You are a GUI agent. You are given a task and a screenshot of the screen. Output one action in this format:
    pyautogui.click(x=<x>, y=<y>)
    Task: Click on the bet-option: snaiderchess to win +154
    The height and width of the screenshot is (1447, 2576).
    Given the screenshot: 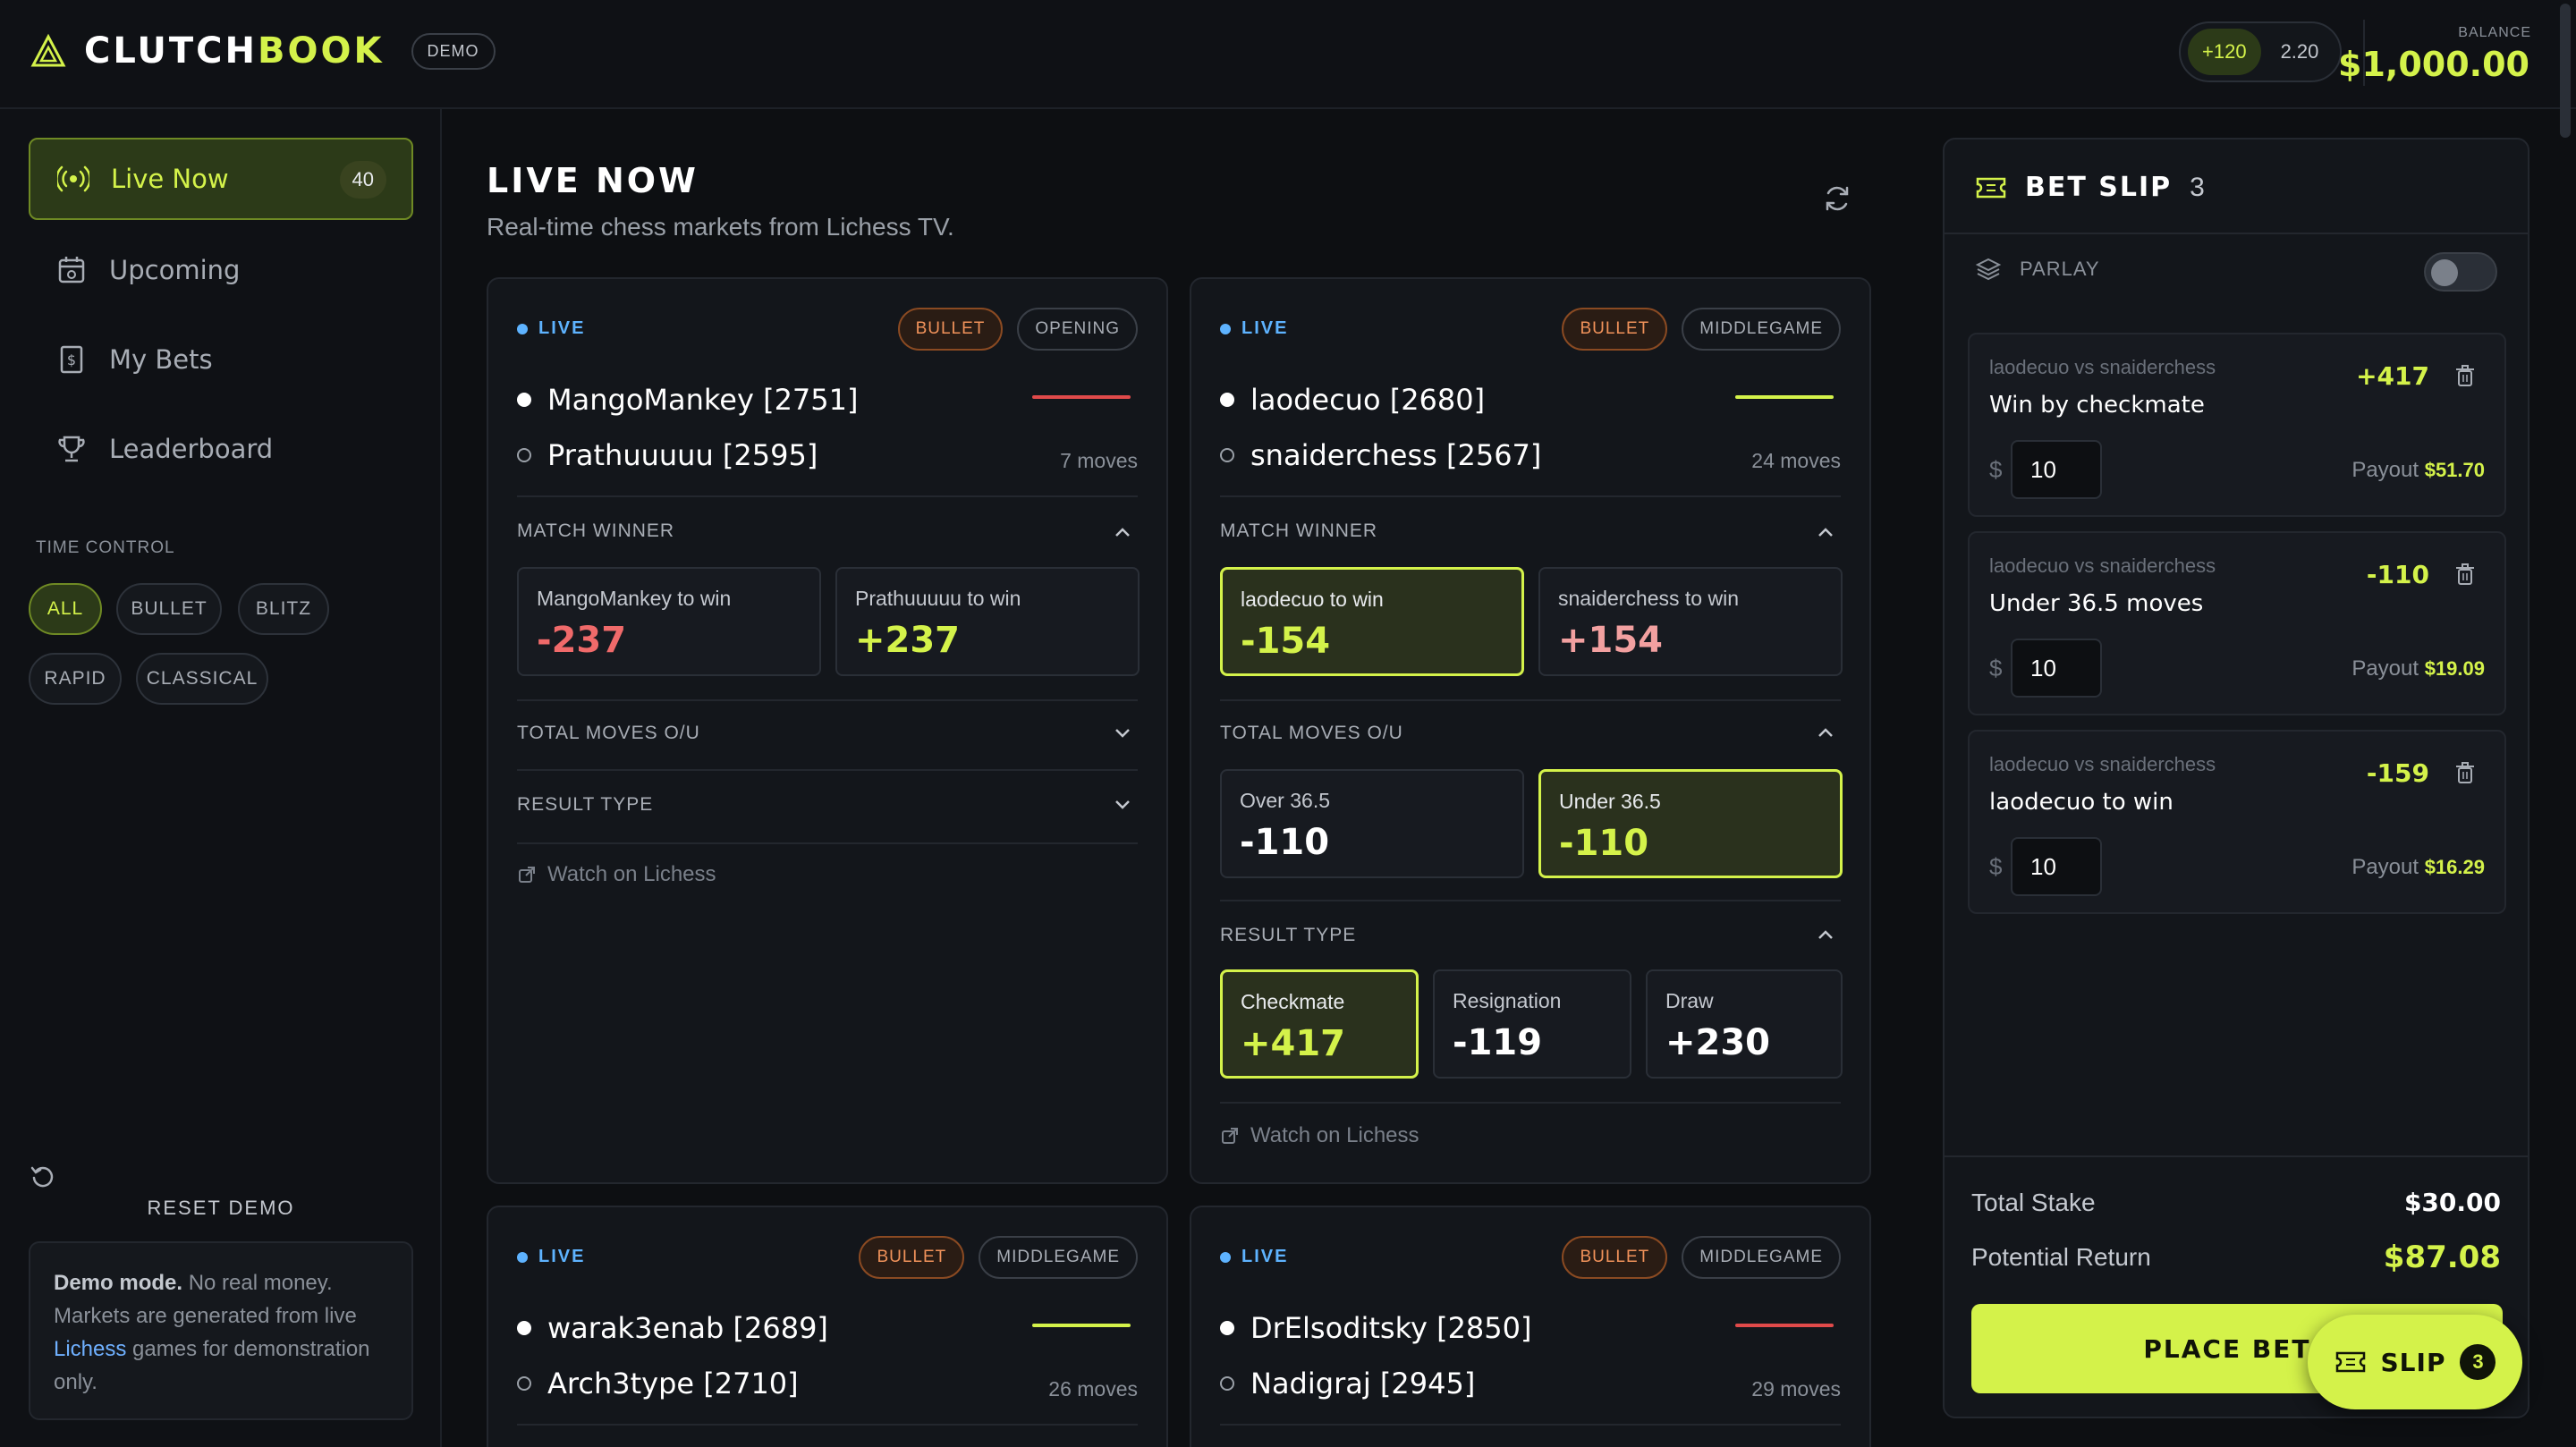 What is the action you would take?
    pyautogui.click(x=1690, y=621)
    